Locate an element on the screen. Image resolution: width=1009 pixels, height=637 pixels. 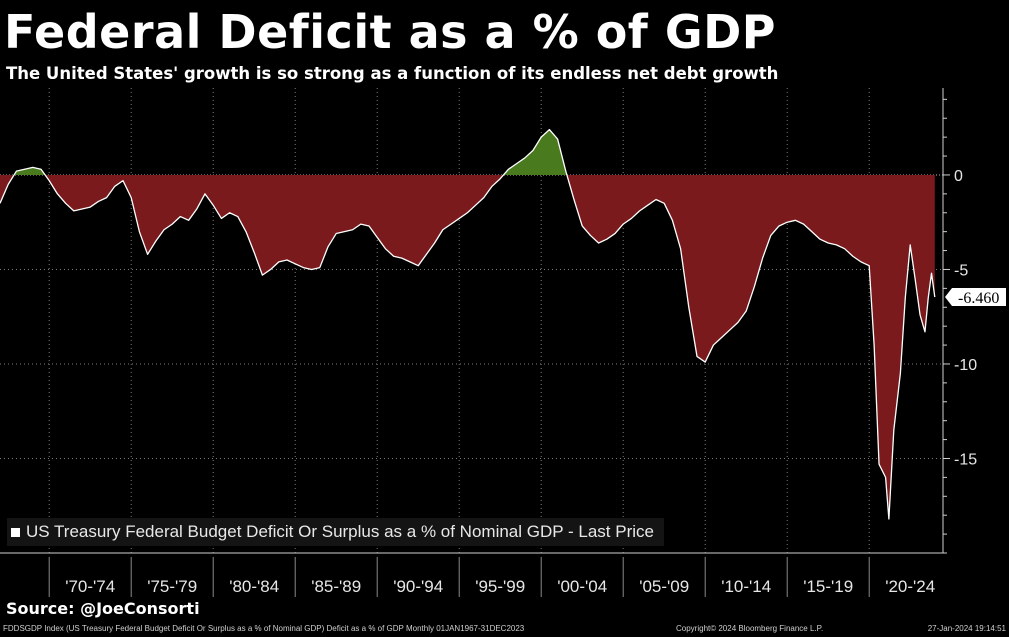
x-tick-label: '75-'79 is located at coordinates (172, 586).